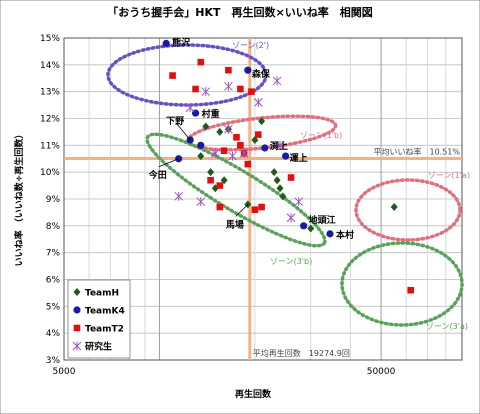  I want to click on y-tick-label: 7%, so click(53, 254).